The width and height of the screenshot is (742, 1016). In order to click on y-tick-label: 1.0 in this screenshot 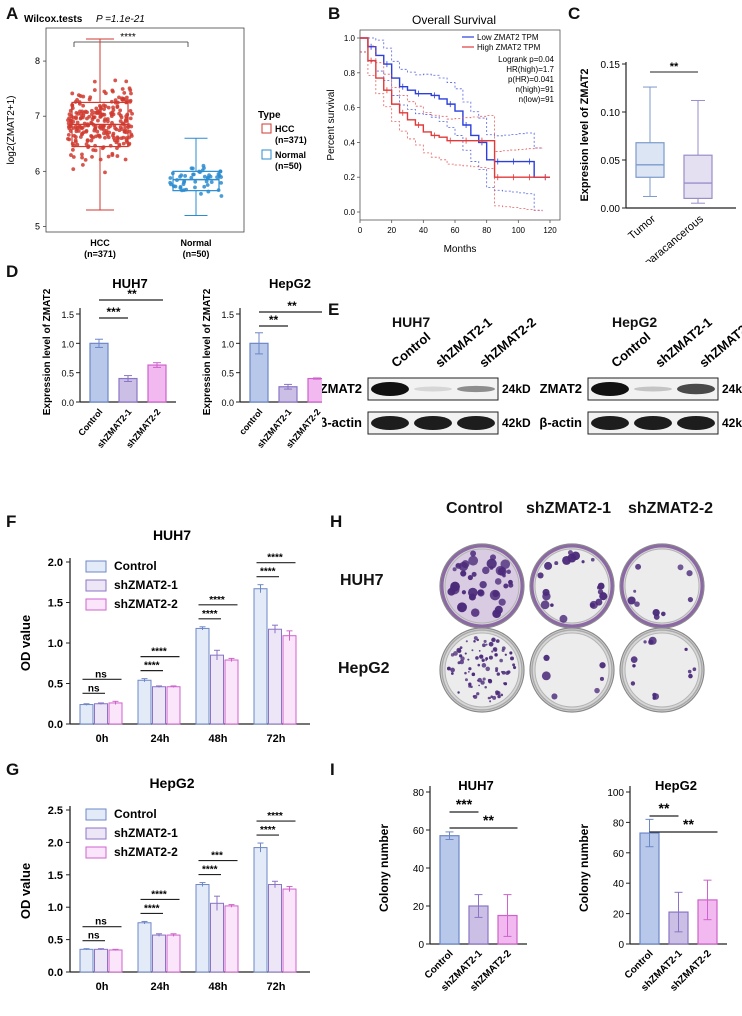, I will do `click(227, 344)`.